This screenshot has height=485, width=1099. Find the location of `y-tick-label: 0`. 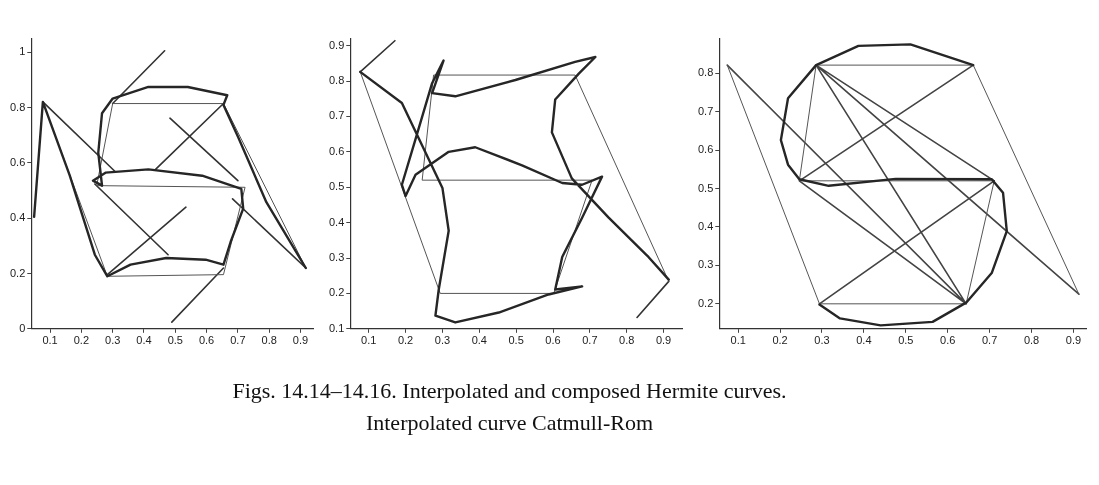

y-tick-label: 0 is located at coordinates (22, 327).